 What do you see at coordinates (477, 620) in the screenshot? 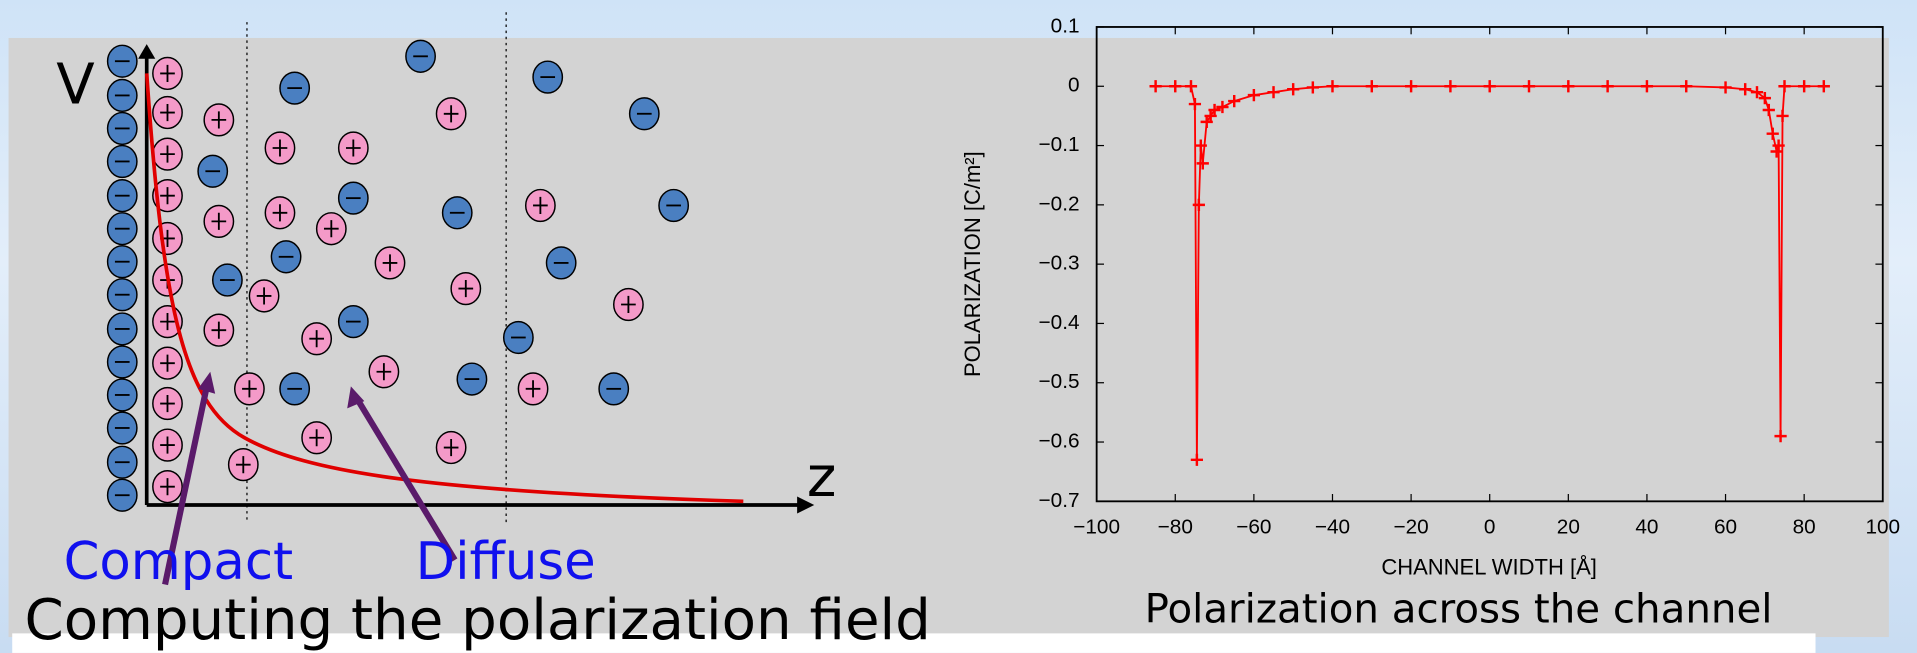
I see `caption: Computing the polarization field` at bounding box center [477, 620].